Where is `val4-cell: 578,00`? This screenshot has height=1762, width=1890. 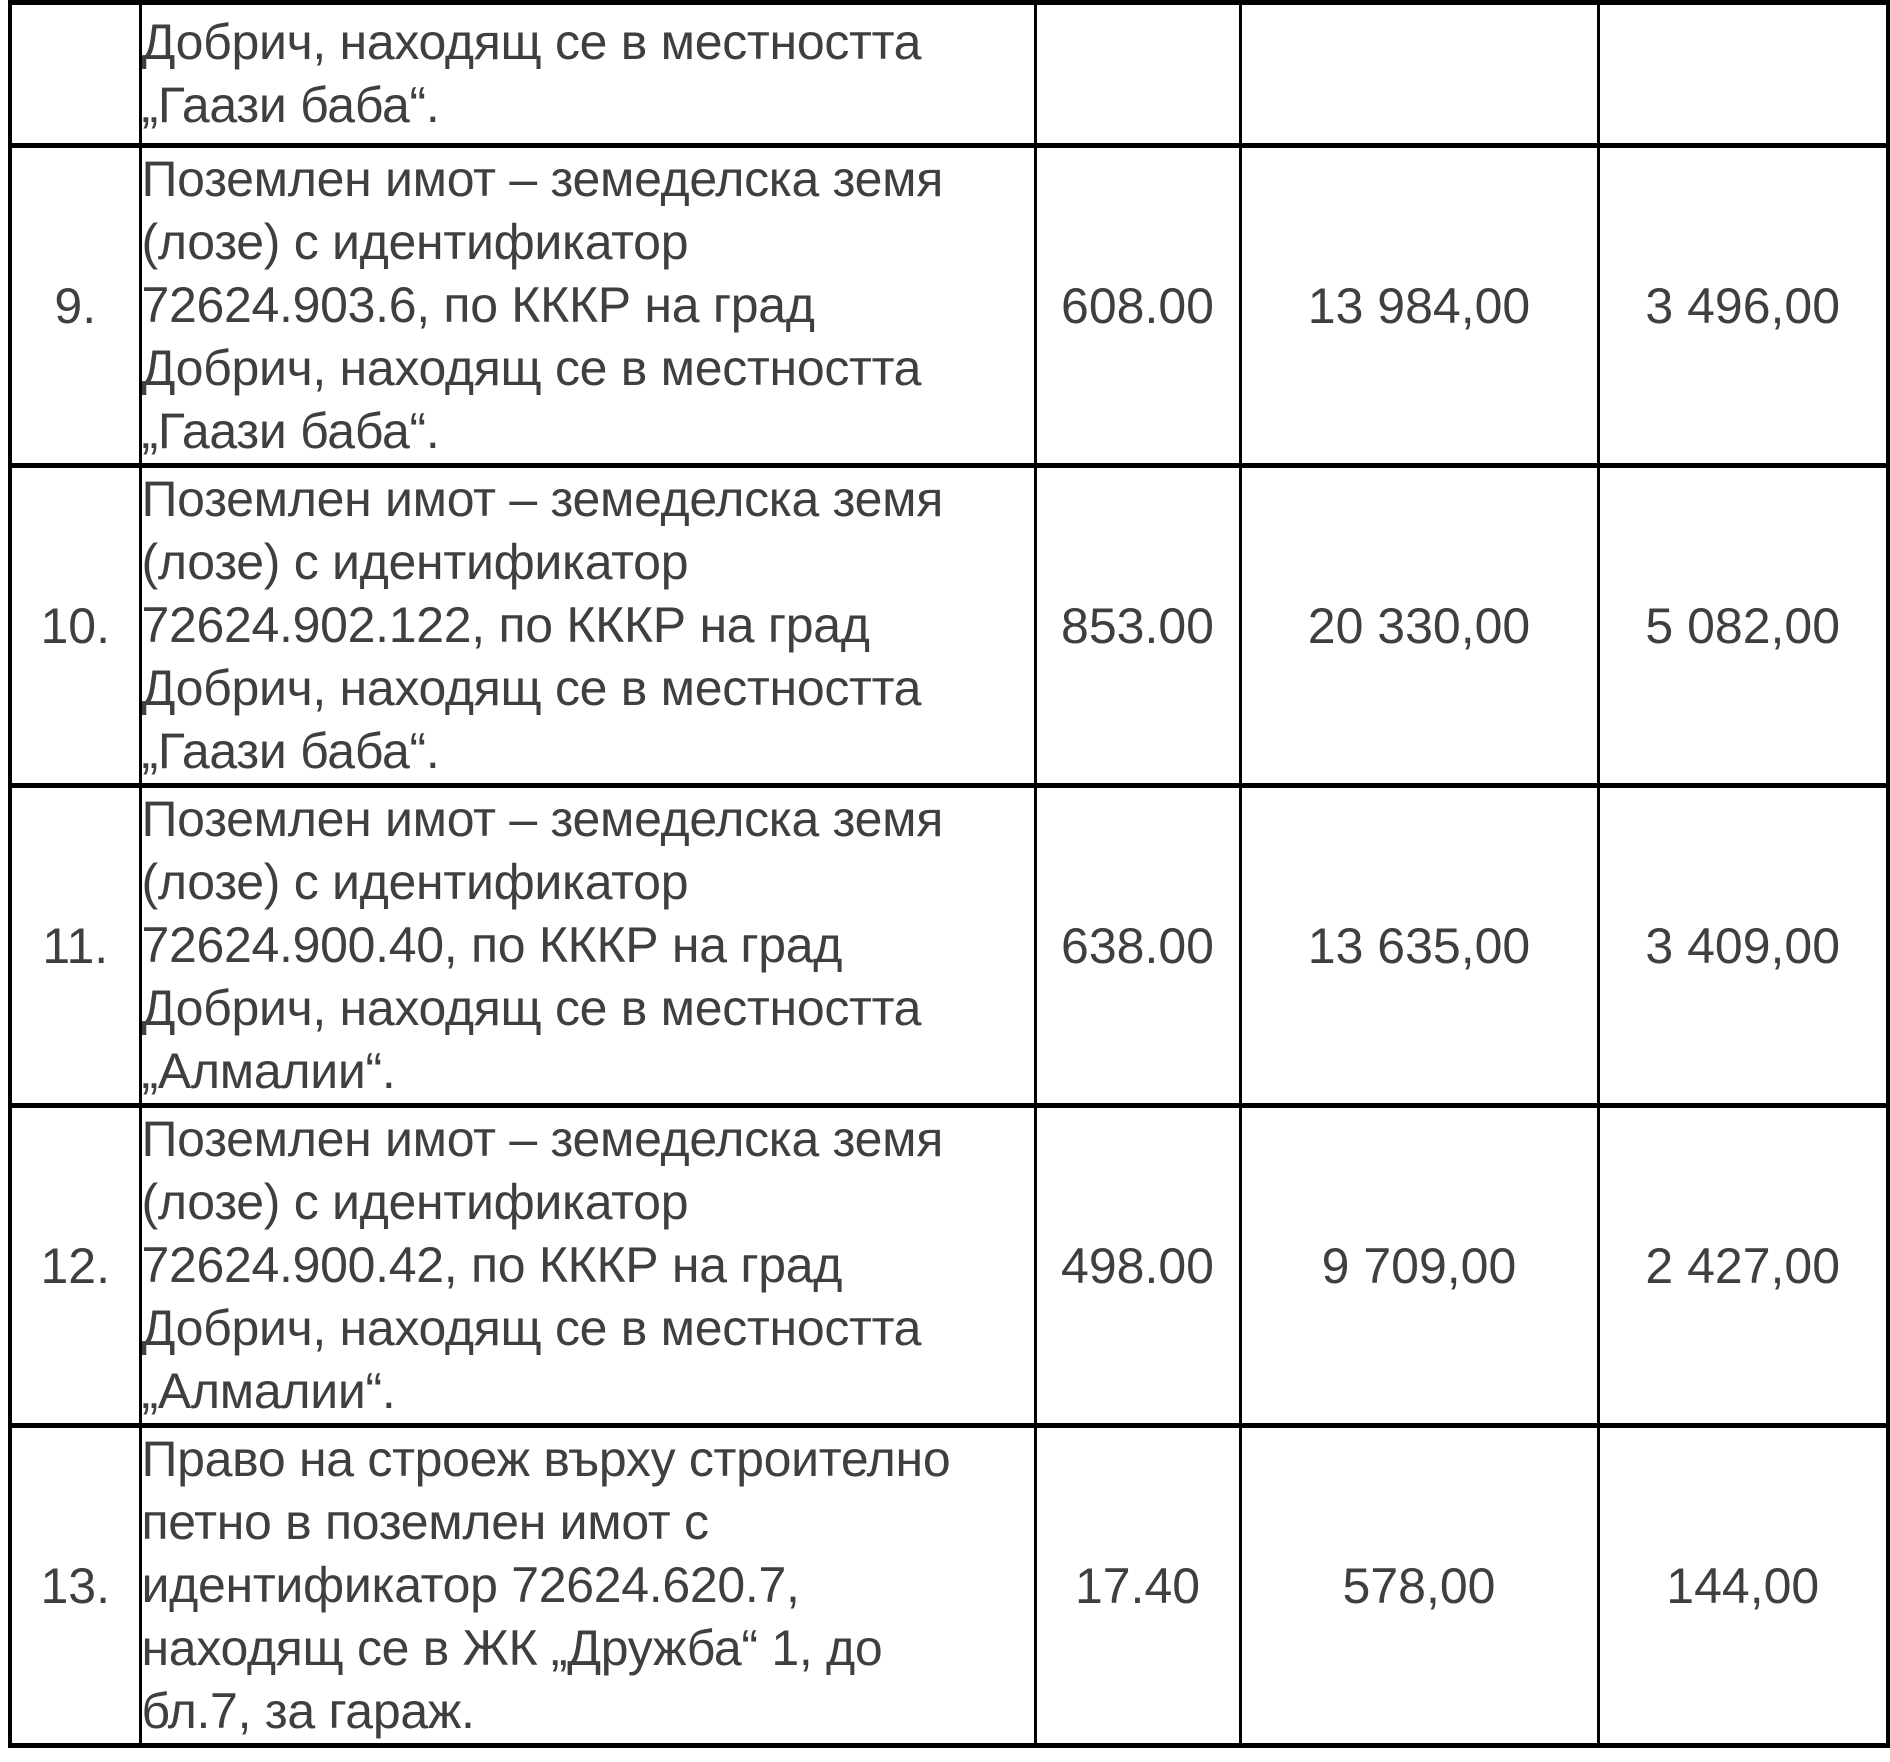
val4-cell: 578,00 is located at coordinates (1419, 1585).